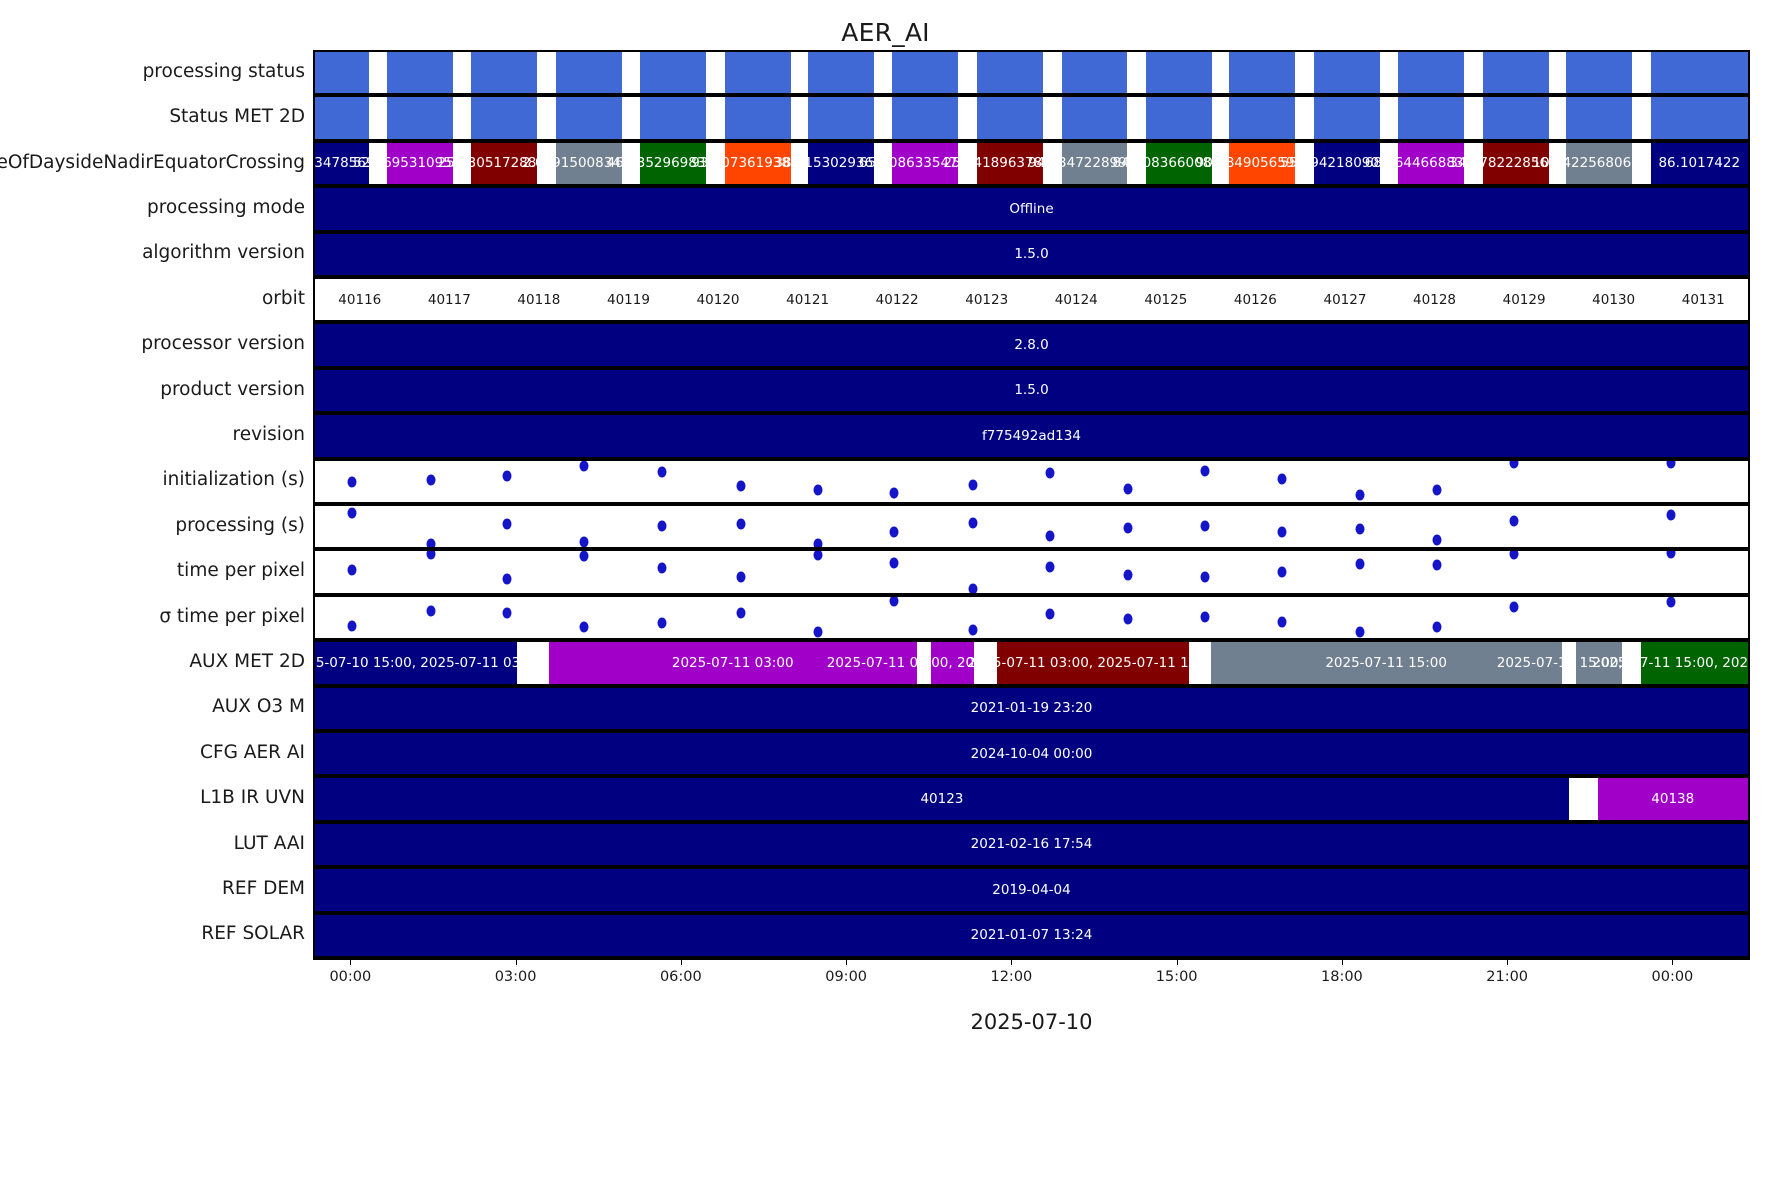 The width and height of the screenshot is (1771, 1181). Describe the element at coordinates (362, 163) in the screenshot. I see `timeline-block: 77.5634785693118` at that location.